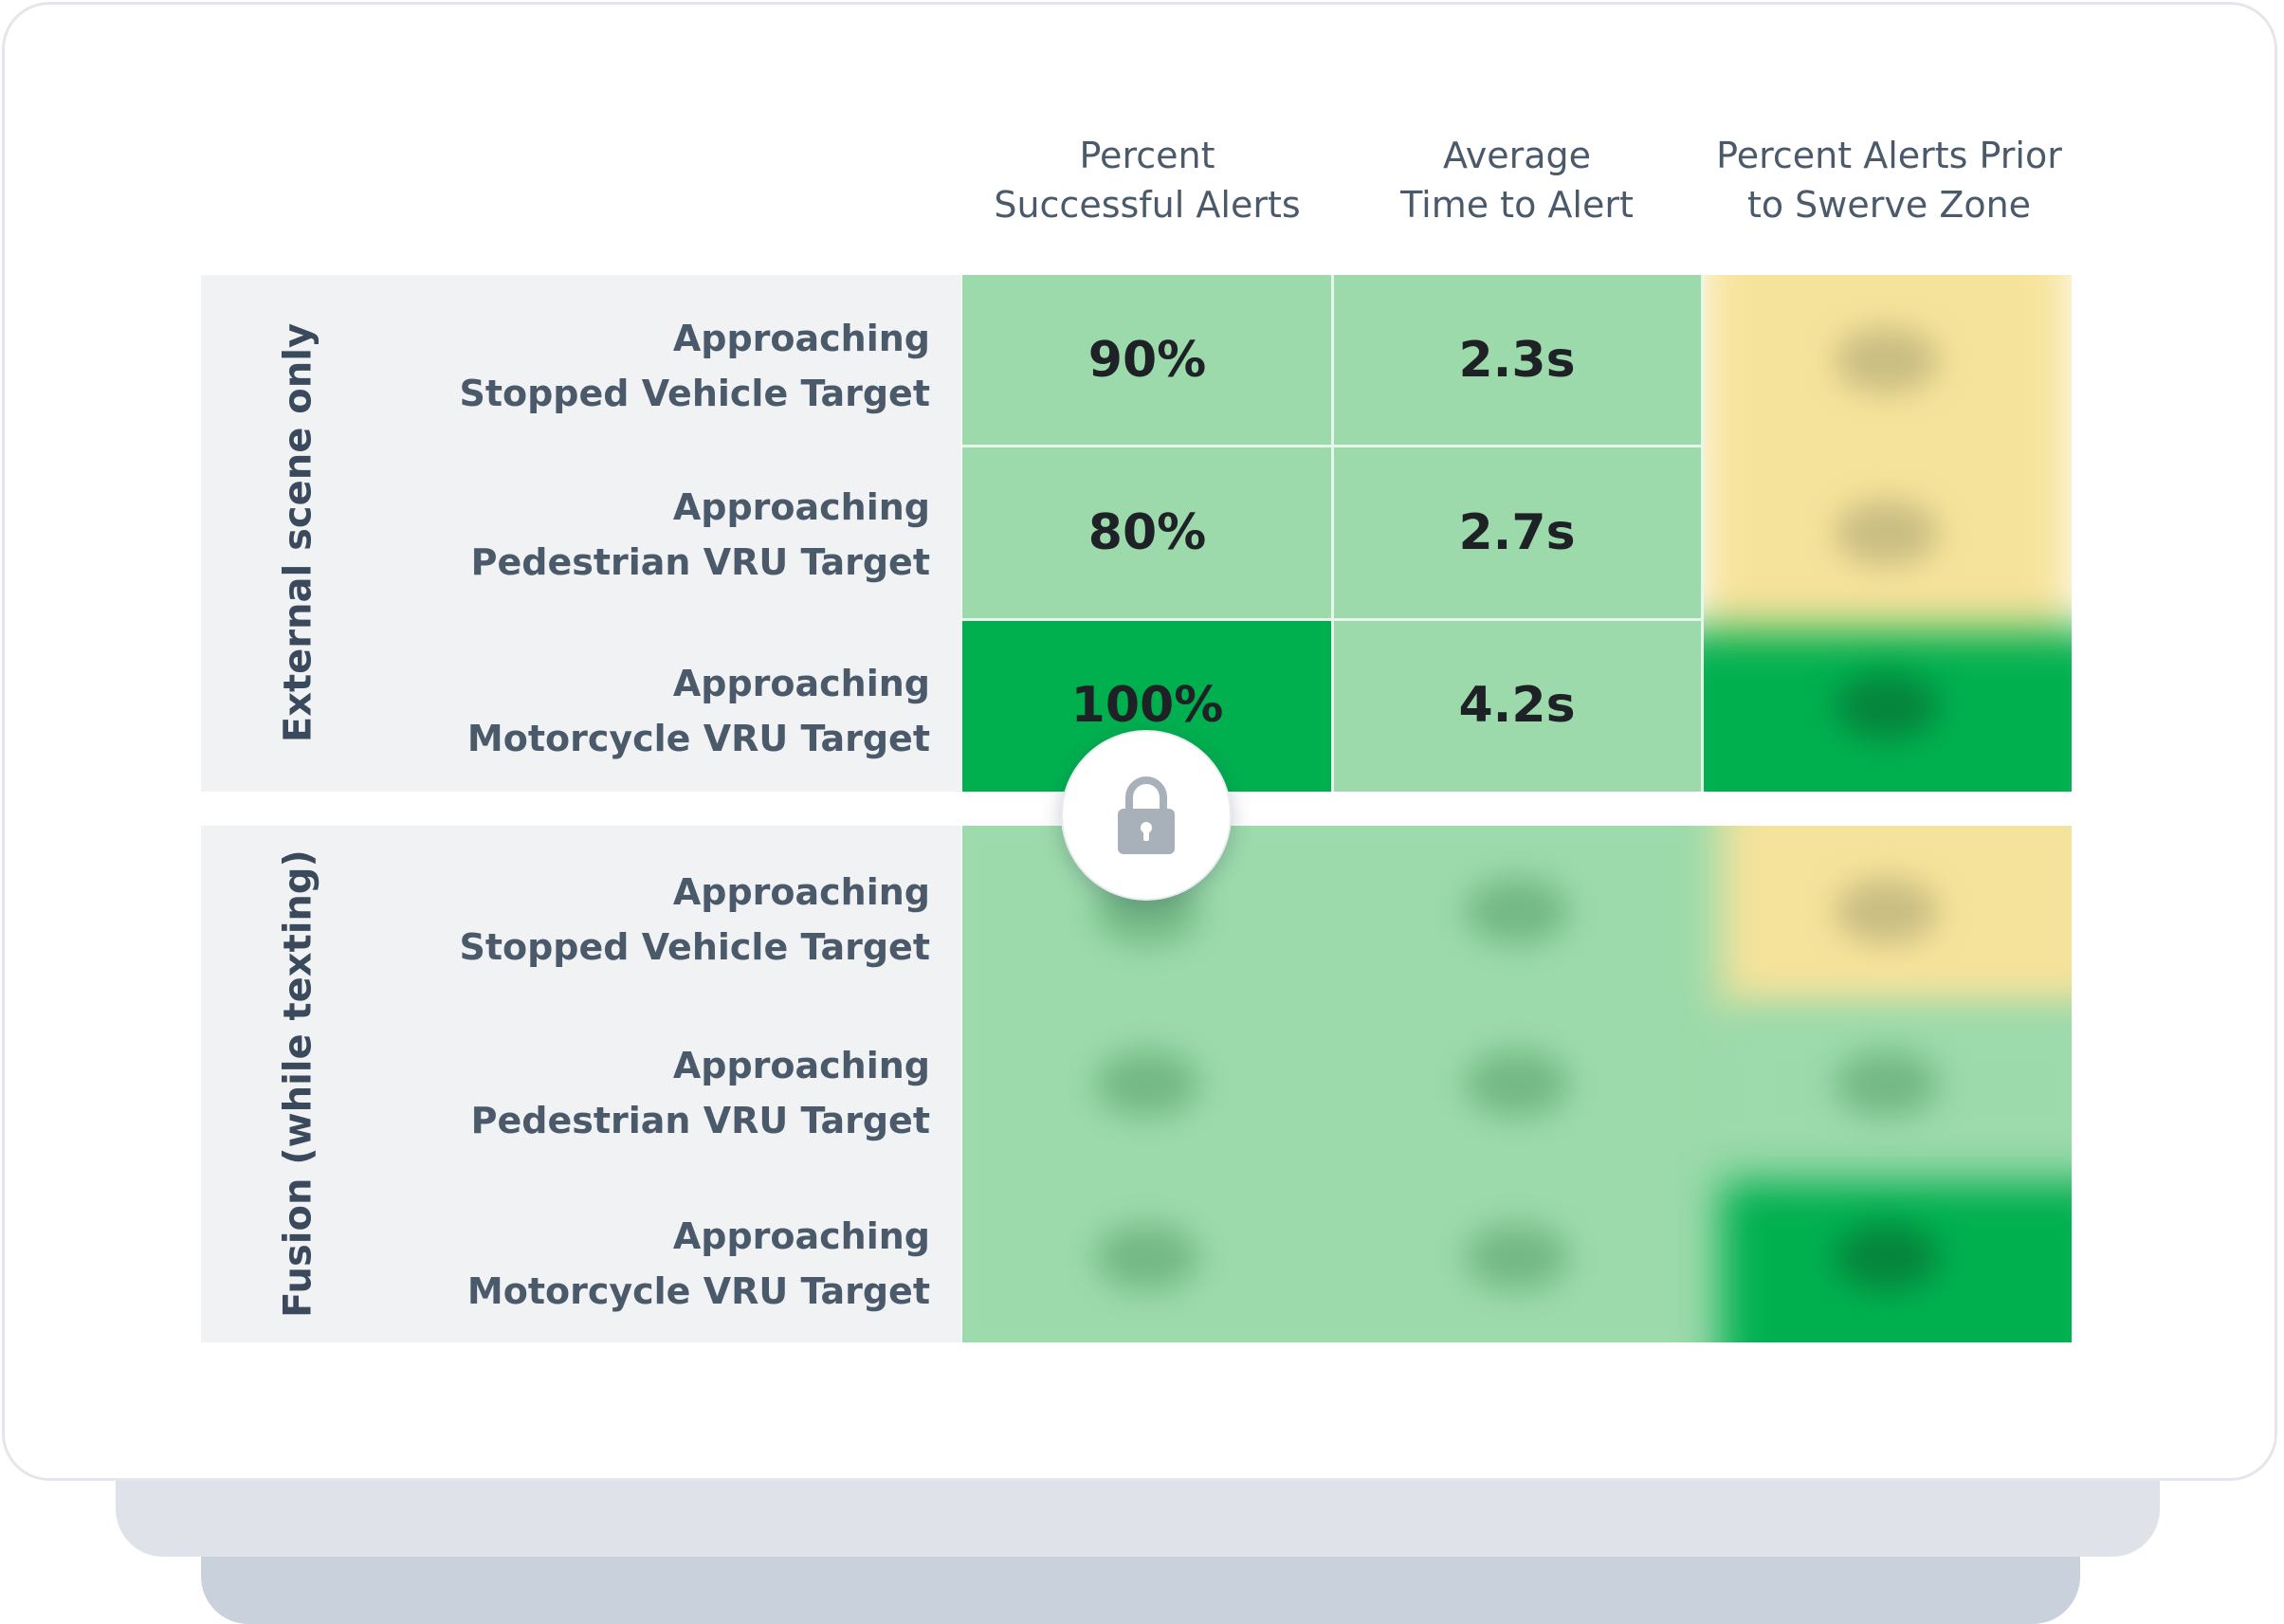 This screenshot has width=2284, height=1624. I want to click on cell-g1-r2-time-to-alert: 2.7s, so click(1517, 532).